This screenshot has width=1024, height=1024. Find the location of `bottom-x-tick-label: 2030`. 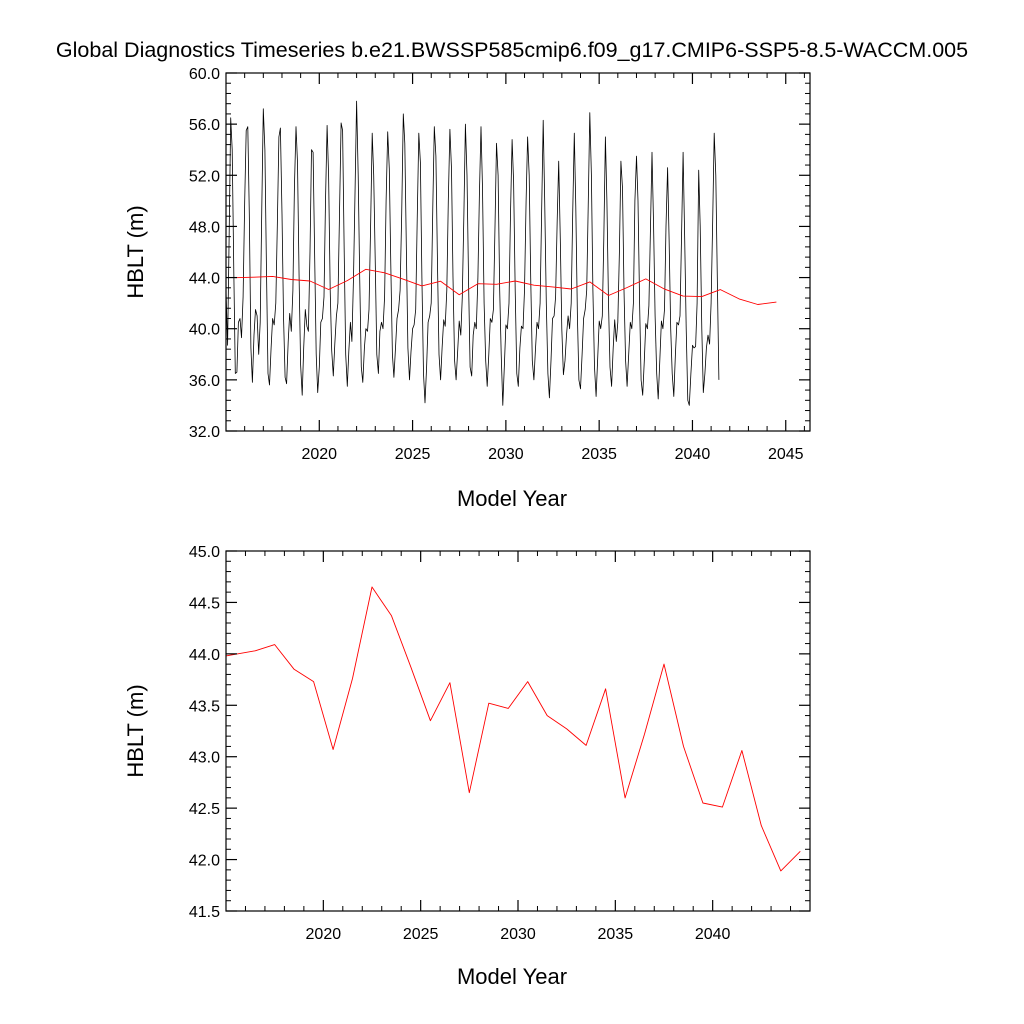

bottom-x-tick-label: 2030 is located at coordinates (518, 934).